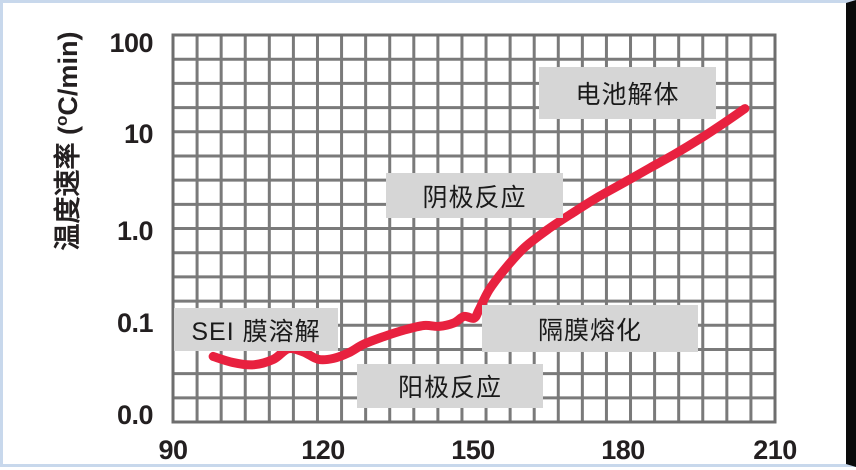 Image resolution: width=856 pixels, height=470 pixels. Describe the element at coordinates (775, 450) in the screenshot. I see `x-tick-label-210: 210` at that location.